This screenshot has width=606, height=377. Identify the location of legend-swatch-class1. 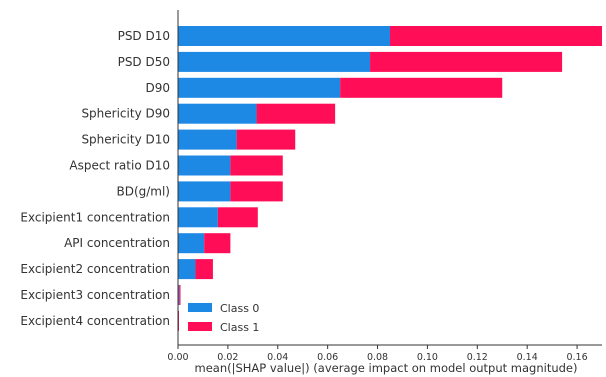
(200, 326).